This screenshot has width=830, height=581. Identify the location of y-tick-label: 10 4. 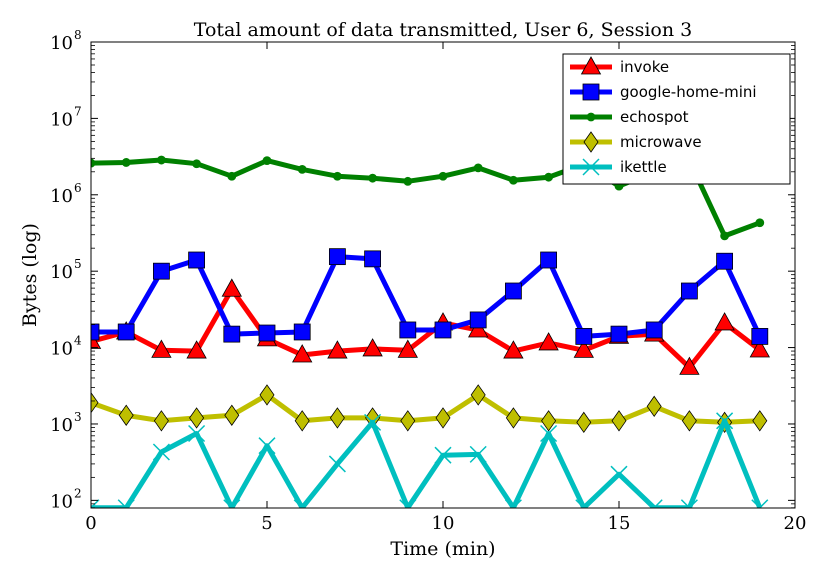
(66, 347).